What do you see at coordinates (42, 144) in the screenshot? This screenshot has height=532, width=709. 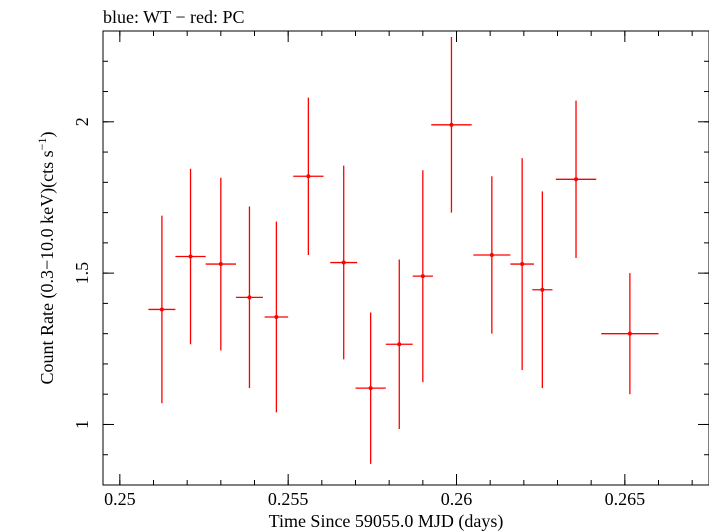 I see `y-axis-label-superscript: −1` at bounding box center [42, 144].